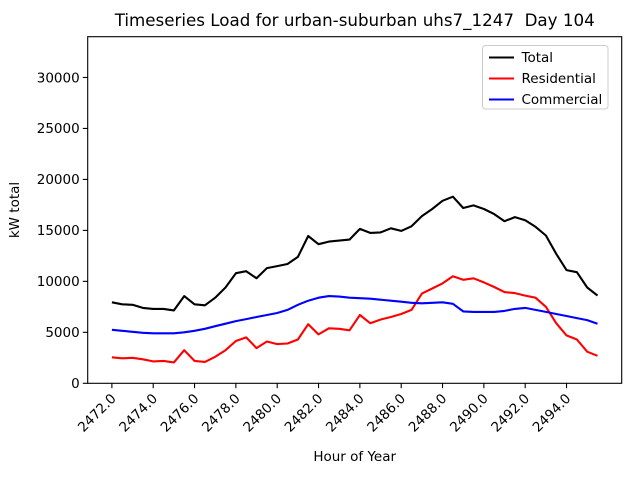  Describe the element at coordinates (138, 413) in the screenshot. I see `x-tick-label: 2474.0` at that location.